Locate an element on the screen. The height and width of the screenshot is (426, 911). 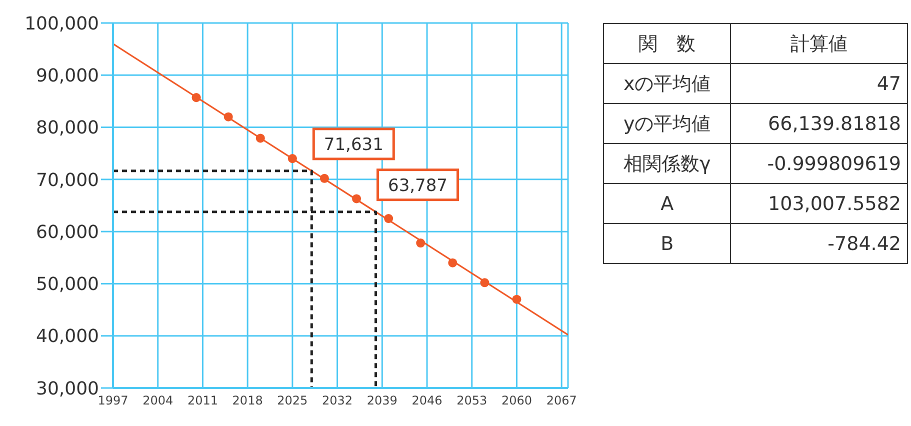
text: 103,007.5582 is located at coordinates (819, 204).